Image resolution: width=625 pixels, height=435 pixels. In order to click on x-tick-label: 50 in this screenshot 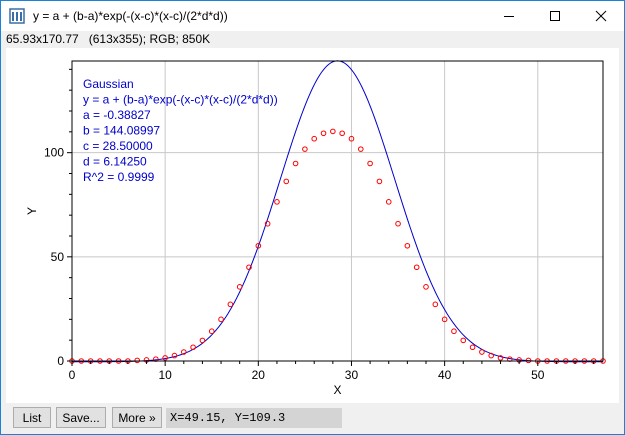, I will do `click(538, 375)`.